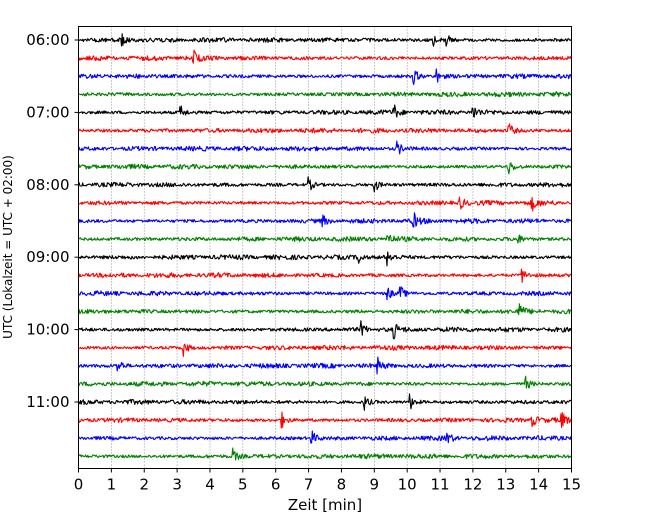 The width and height of the screenshot is (650, 520). I want to click on x-tick-label: 8, so click(342, 485).